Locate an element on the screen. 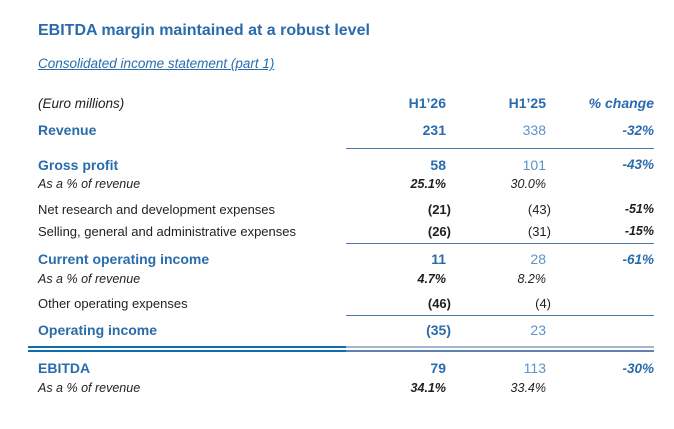 The height and width of the screenshot is (429, 674). subtitle: Consolidated income statement (part 1) is located at coordinates (156, 63).